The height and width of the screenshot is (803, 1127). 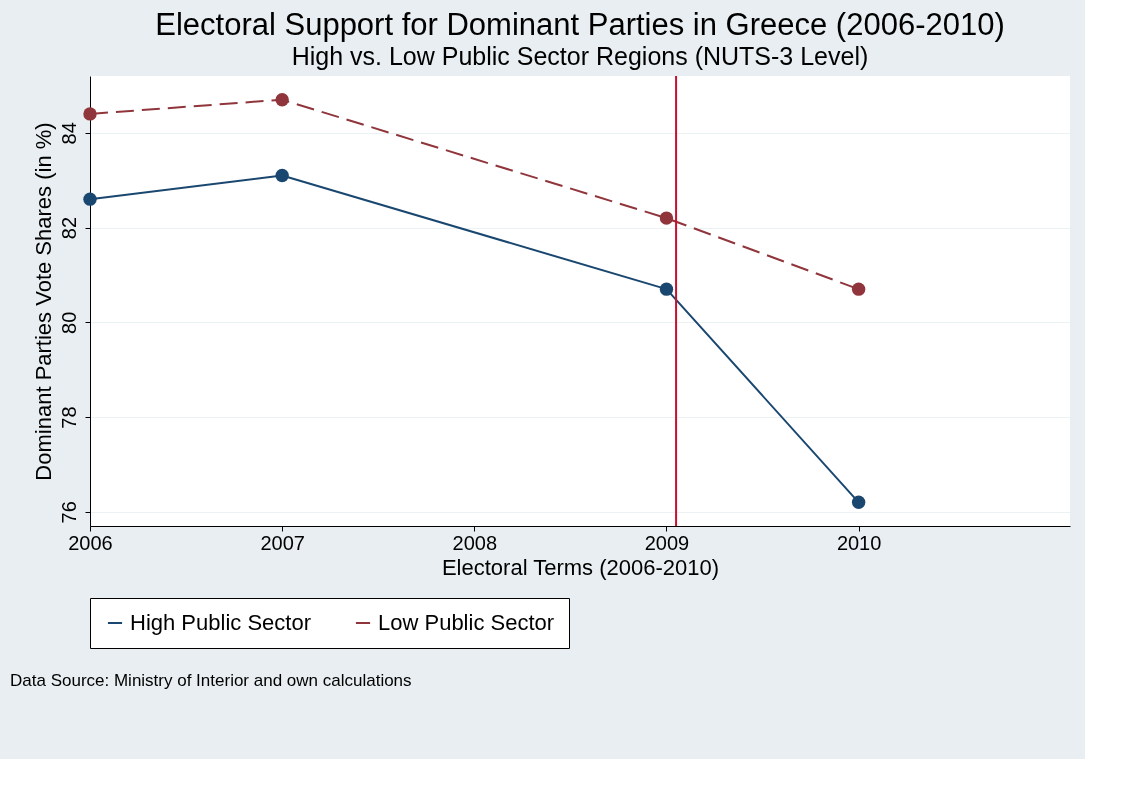 I want to click on x-axis-title: Electoral Terms (2006-2010), so click(x=580, y=567).